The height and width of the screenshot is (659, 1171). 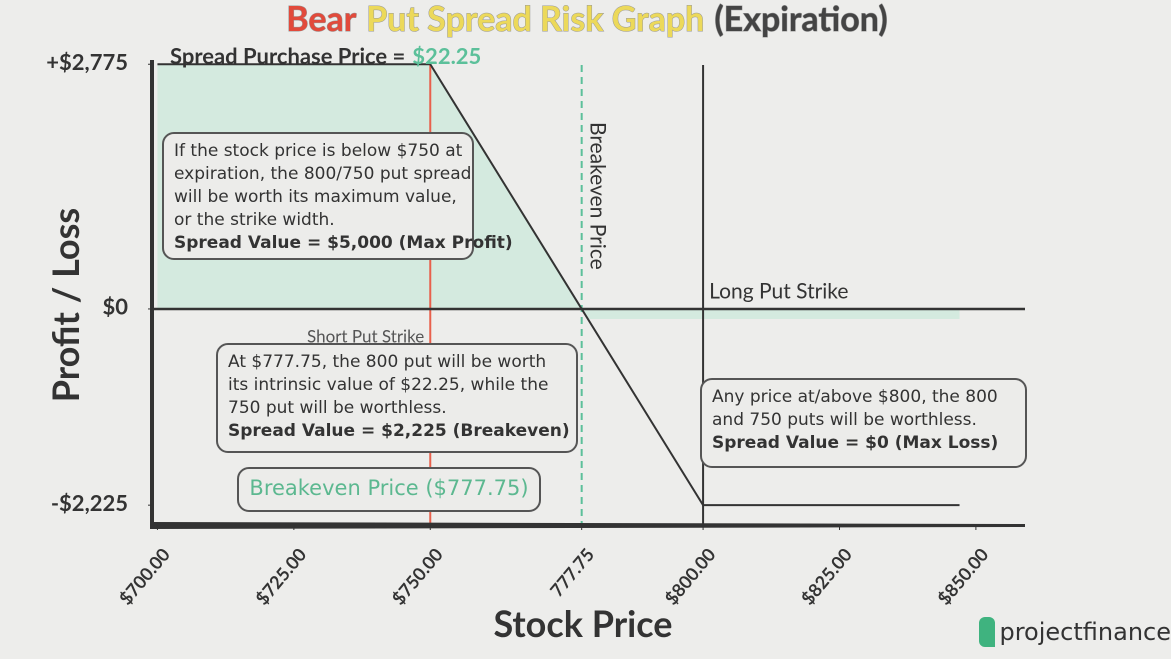 I want to click on annotation-line: its intrinsic value of $22.25, while the, so click(x=388, y=385).